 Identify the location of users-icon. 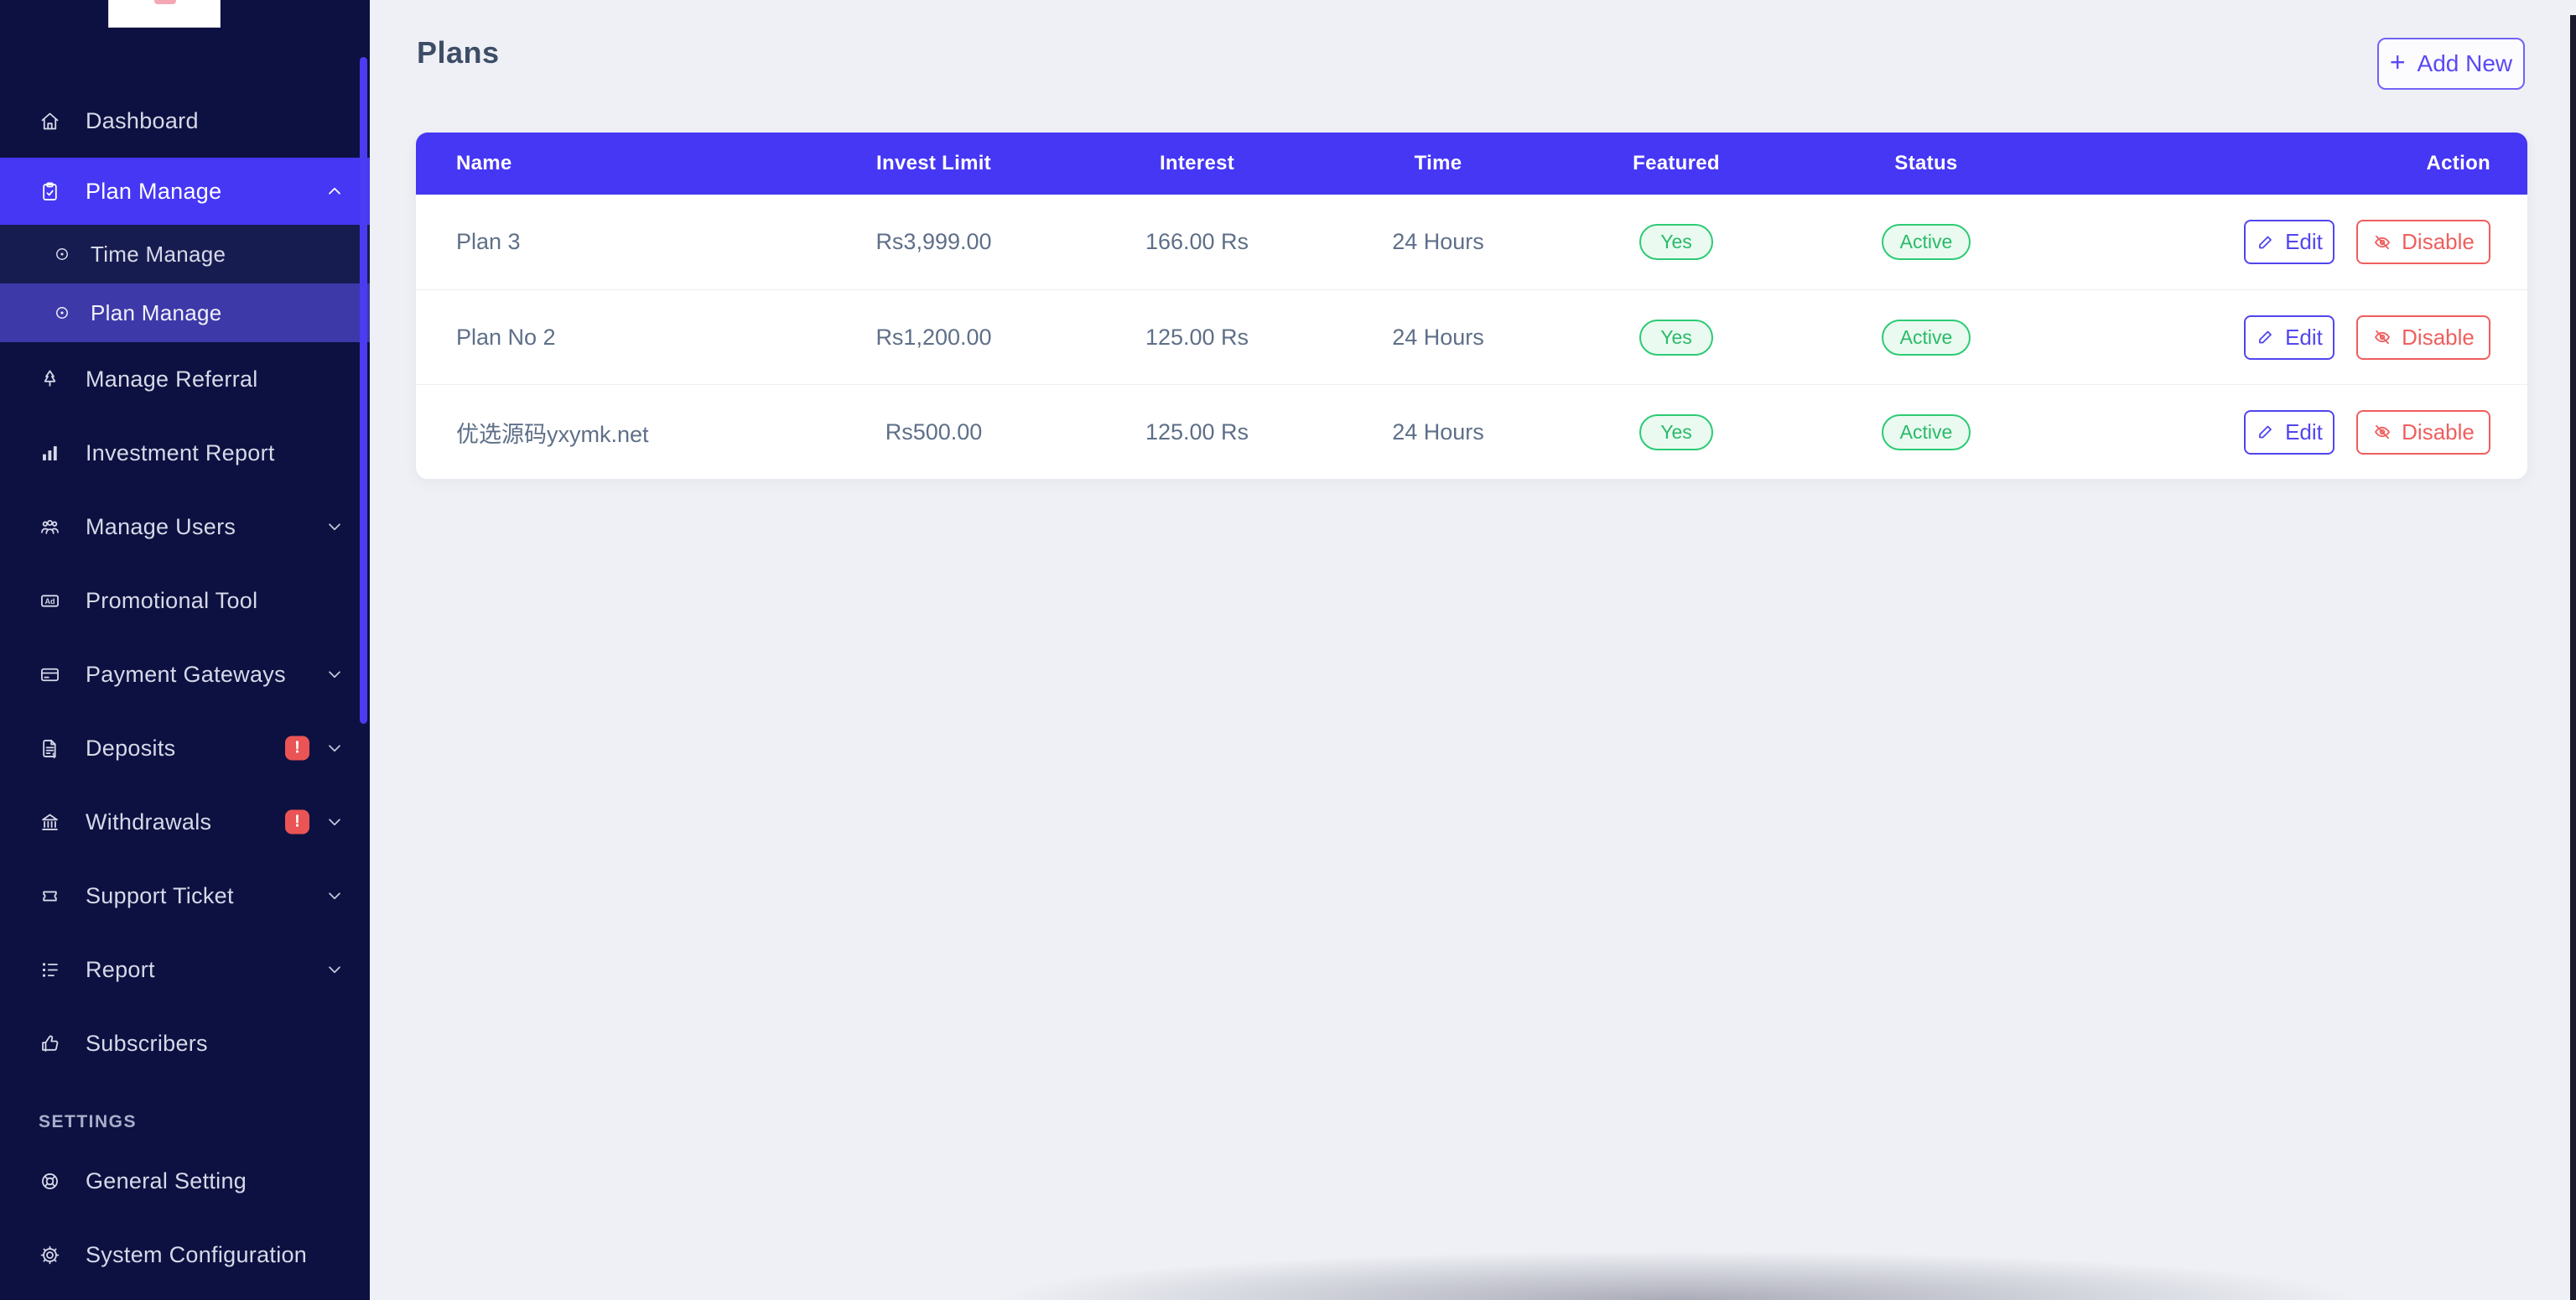
(50, 527).